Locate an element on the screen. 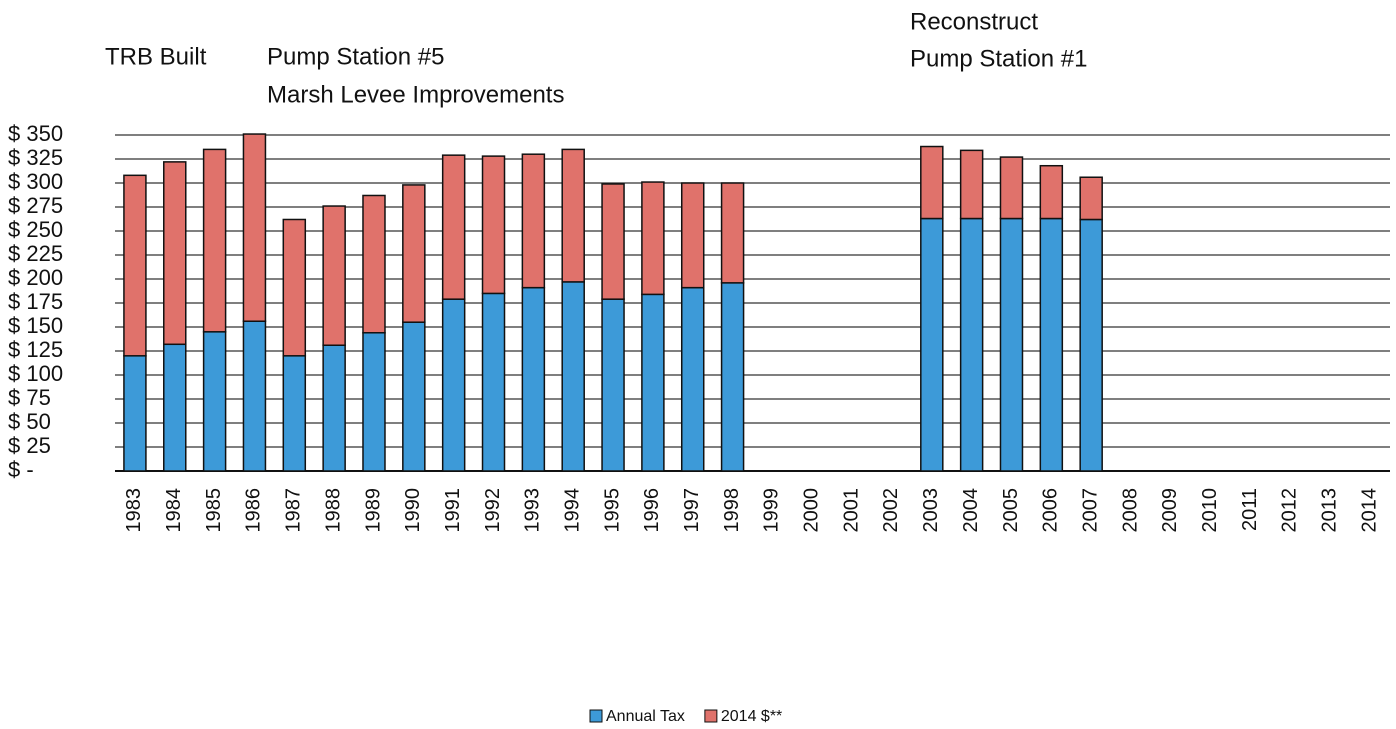 The image size is (1396, 729). y-tick-label: $ 100 is located at coordinates (35, 373).